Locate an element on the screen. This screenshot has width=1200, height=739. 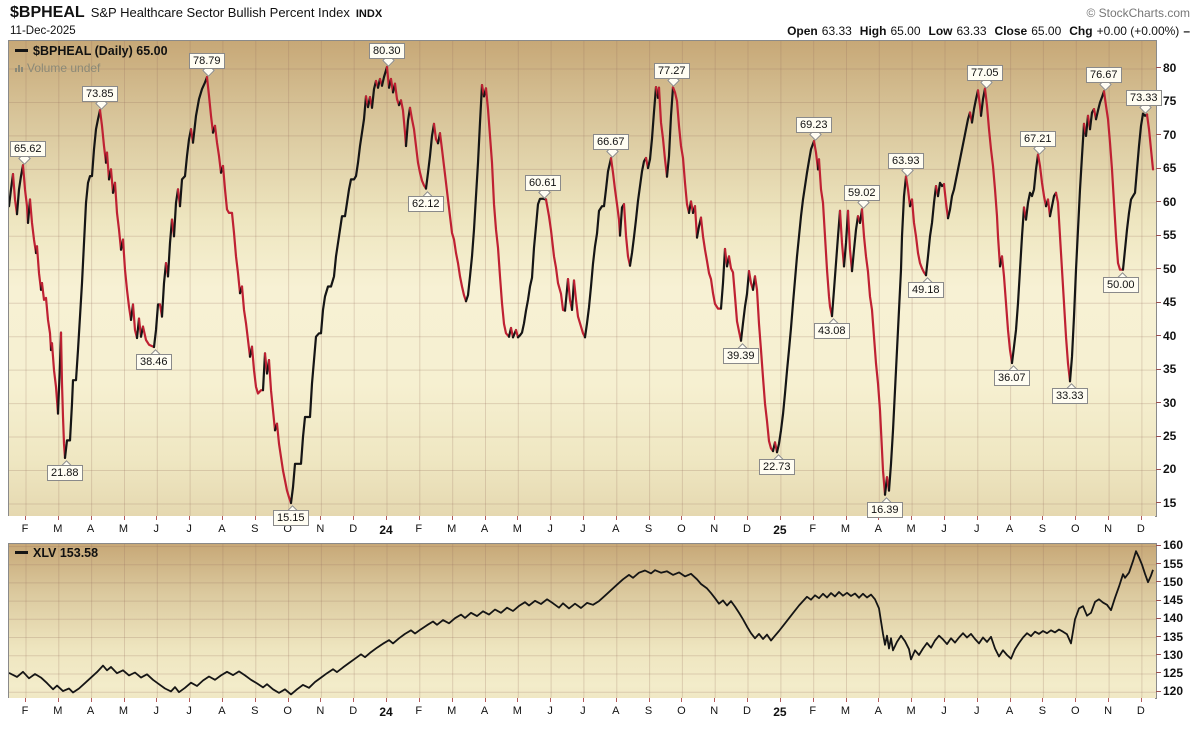
year-label: 24 is located at coordinates (386, 712).